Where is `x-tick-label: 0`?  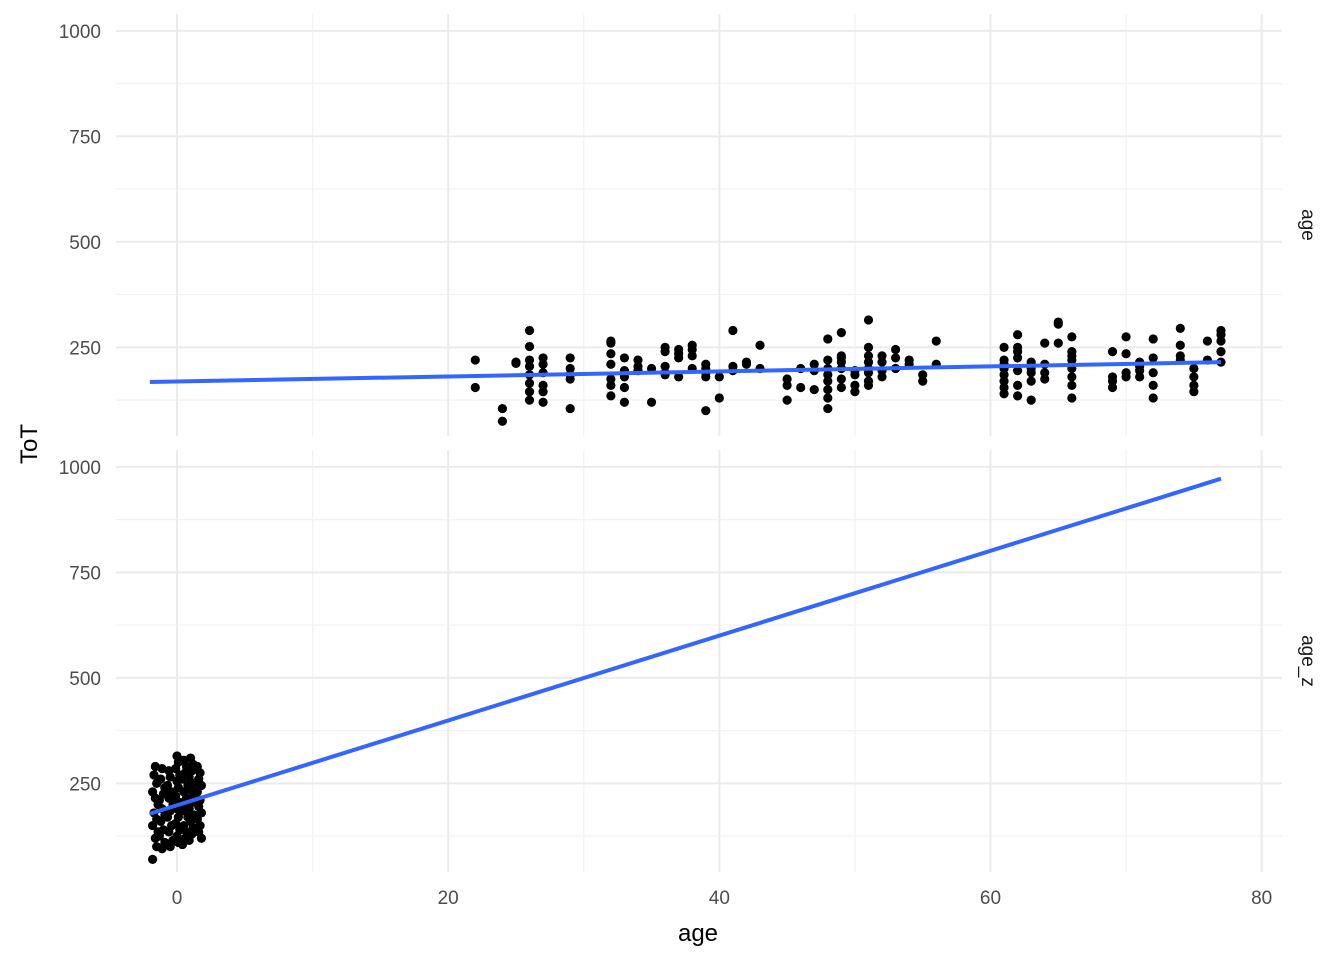
x-tick-label: 0 is located at coordinates (177, 898).